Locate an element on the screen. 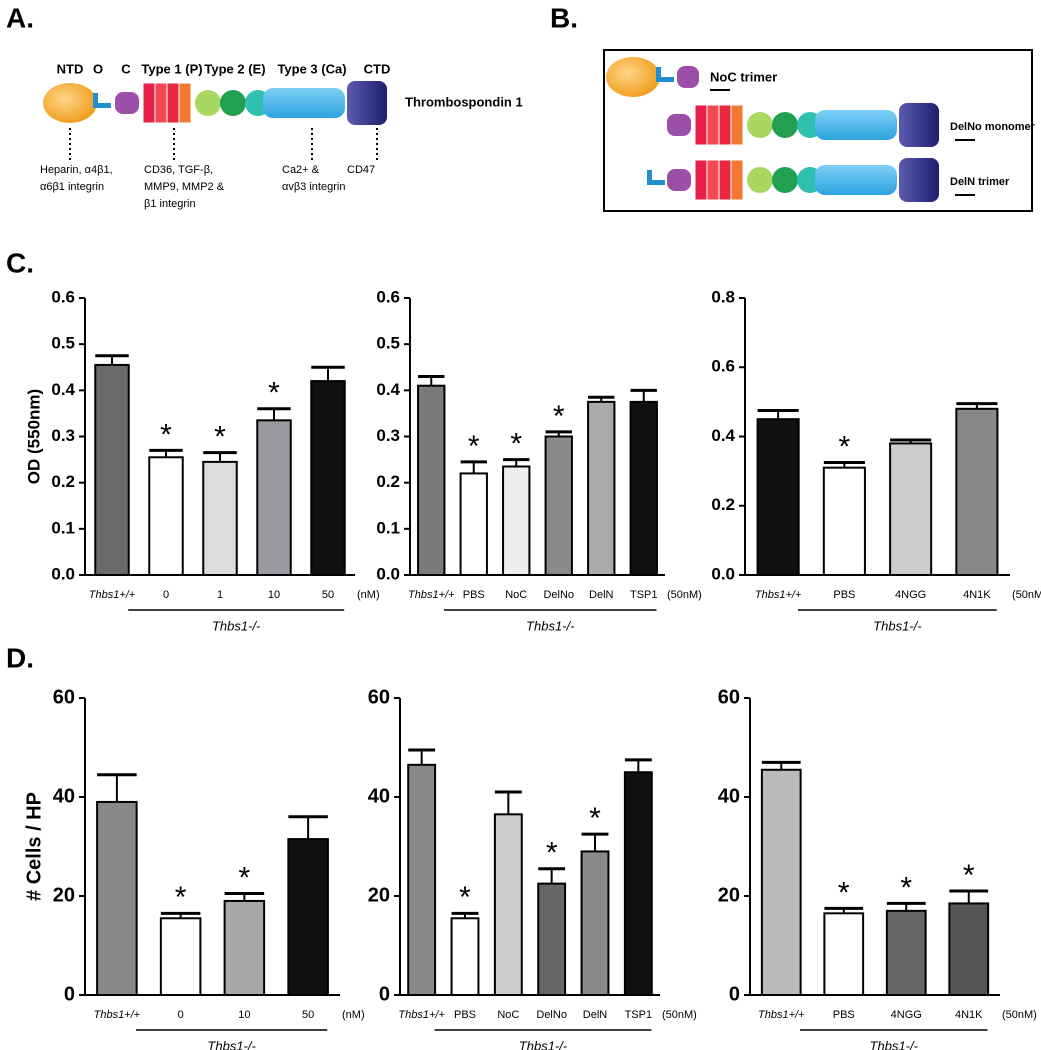 The width and height of the screenshot is (1041, 1050). x-tick-label: 0 is located at coordinates (181, 1015).